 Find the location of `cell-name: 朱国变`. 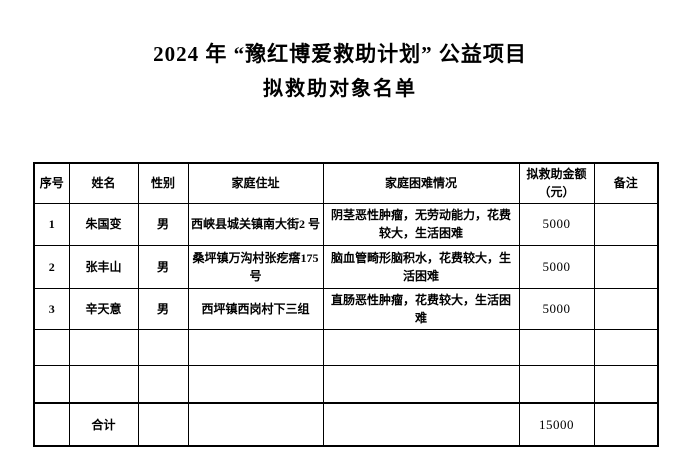

cell-name: 朱国变 is located at coordinates (103, 224).